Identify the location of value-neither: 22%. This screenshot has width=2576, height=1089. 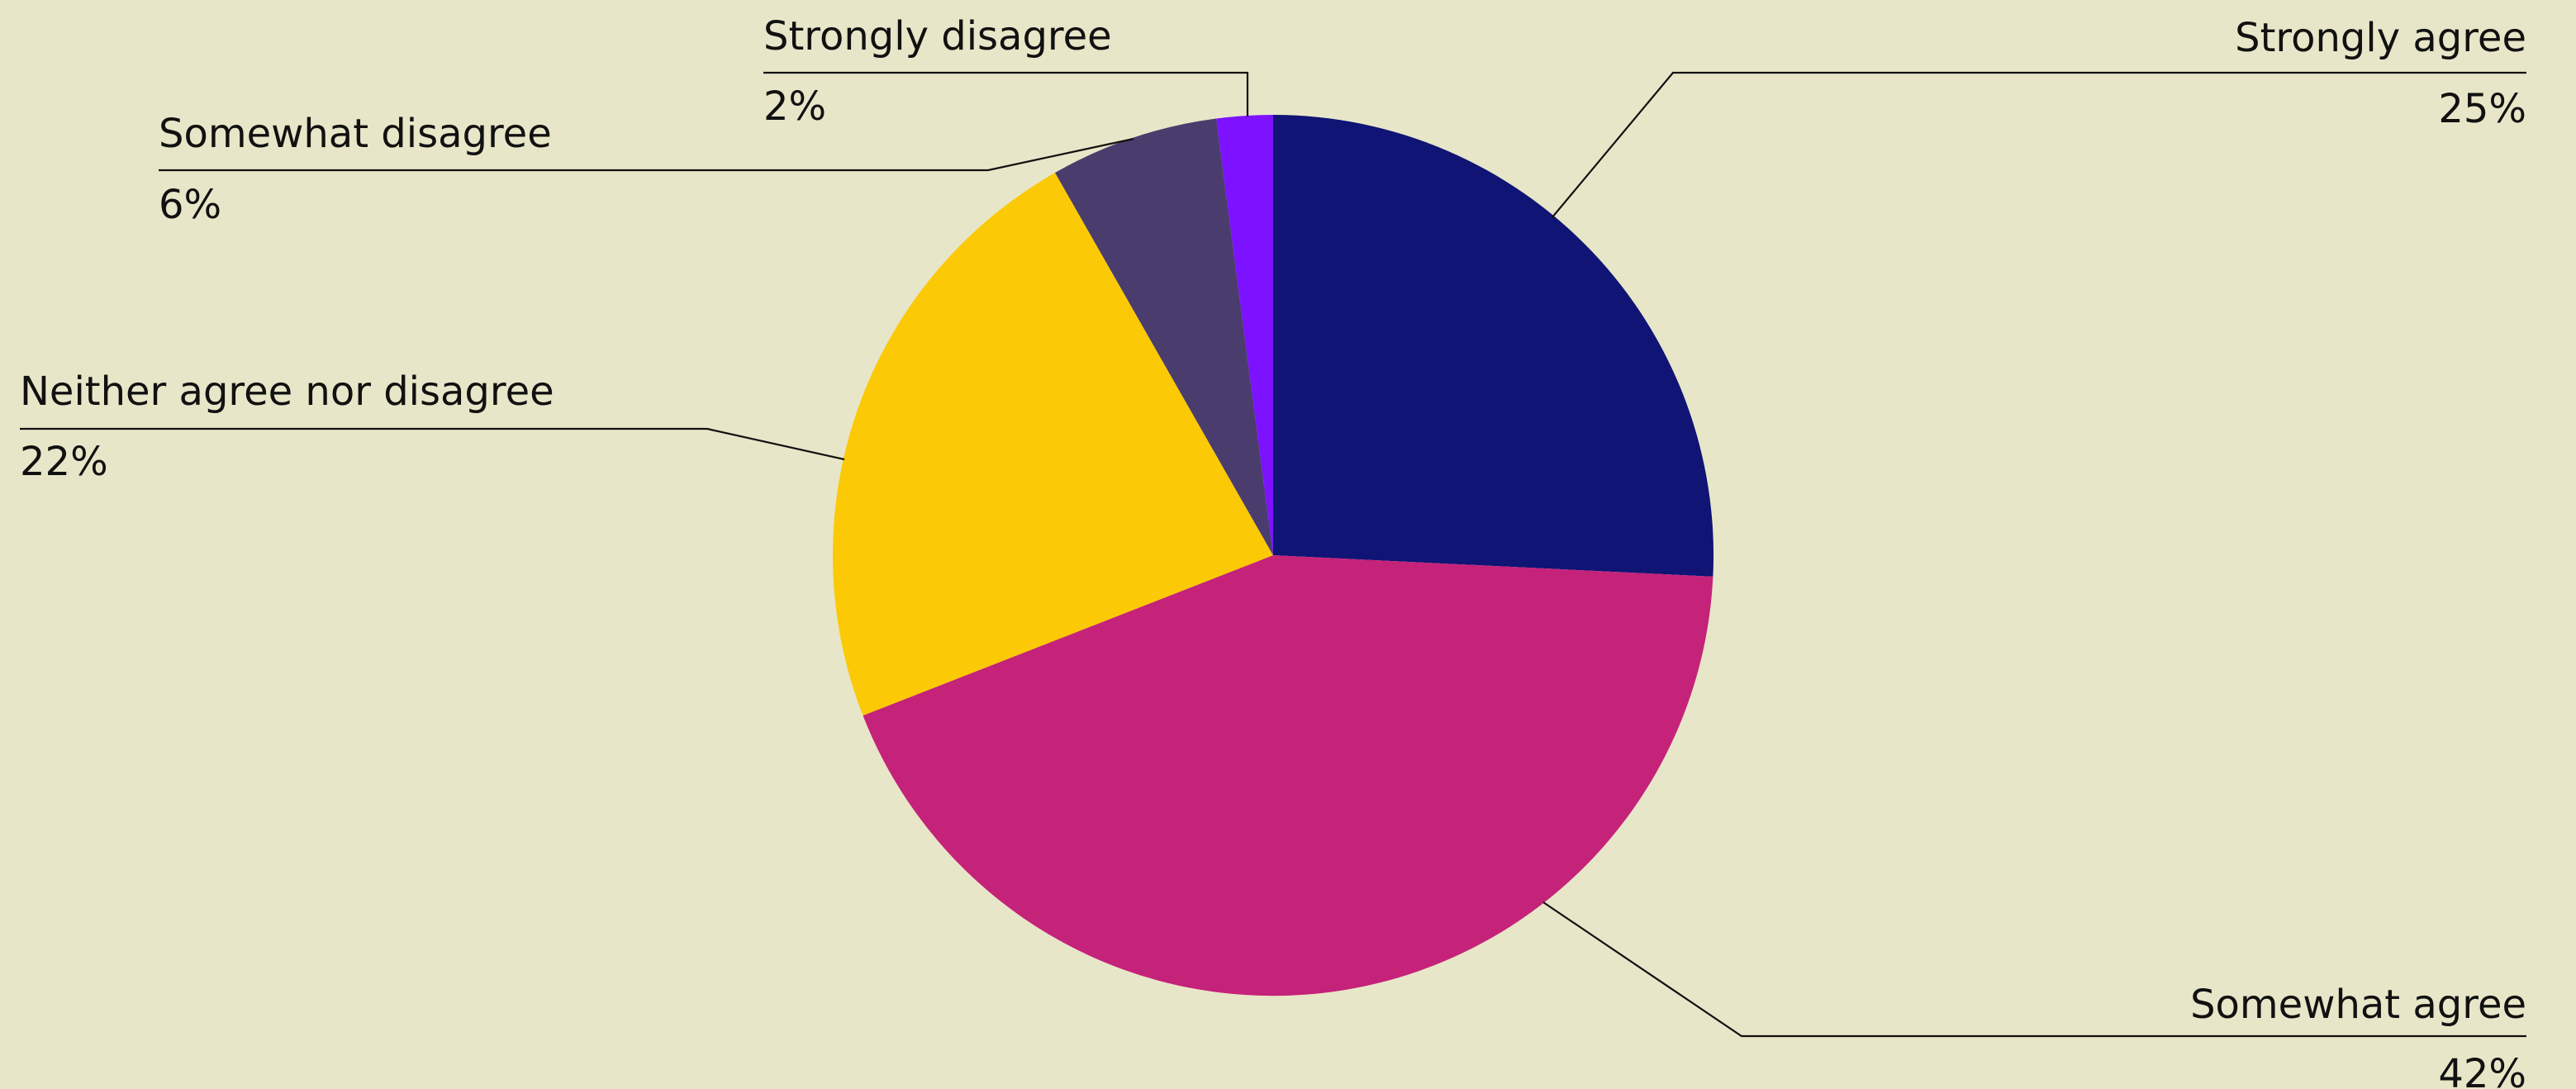
(64, 462).